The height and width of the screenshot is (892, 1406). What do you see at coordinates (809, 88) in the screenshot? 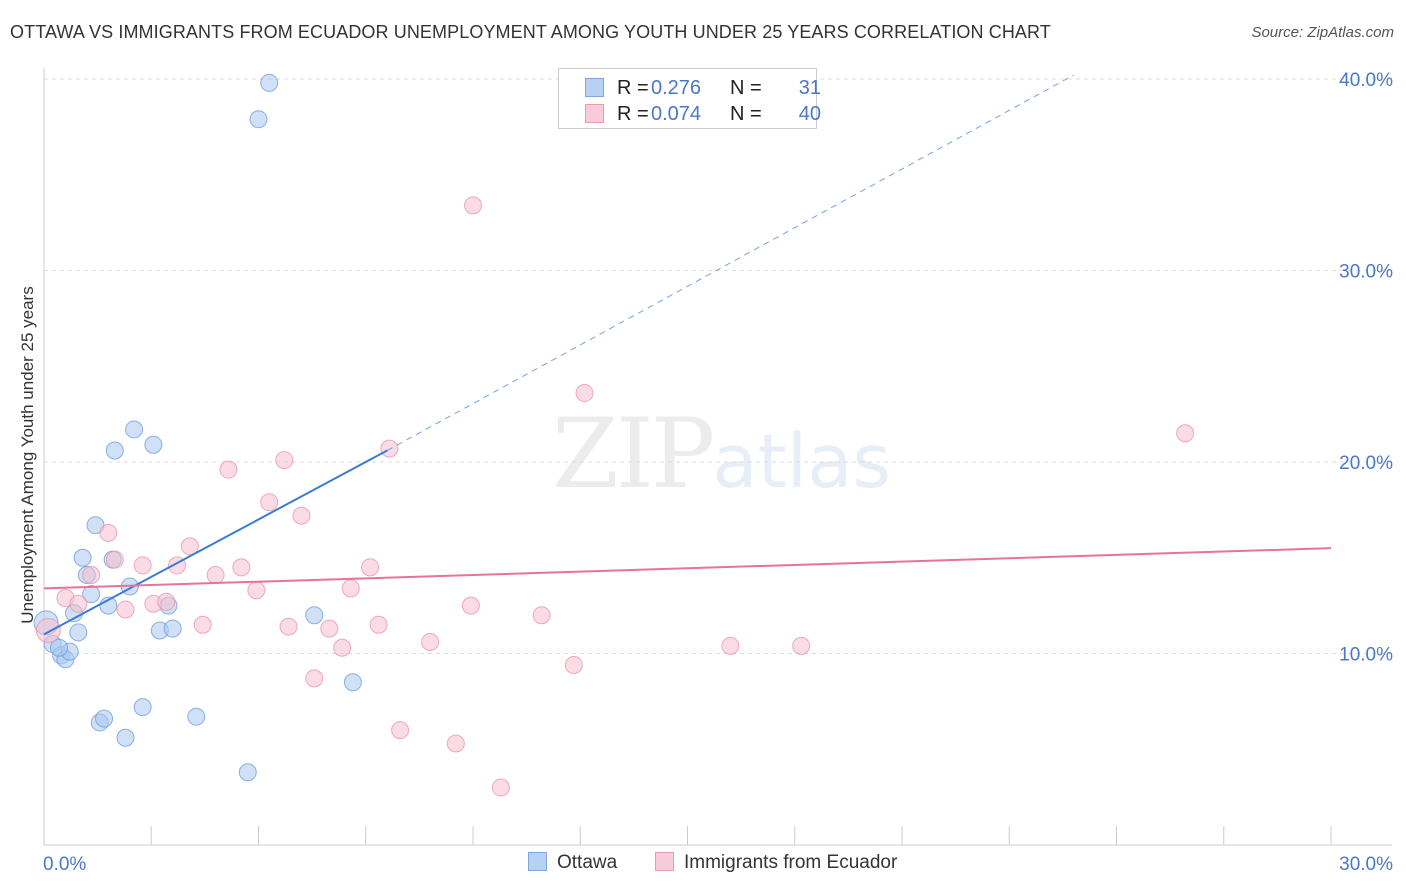
I see `n-value: 31` at bounding box center [809, 88].